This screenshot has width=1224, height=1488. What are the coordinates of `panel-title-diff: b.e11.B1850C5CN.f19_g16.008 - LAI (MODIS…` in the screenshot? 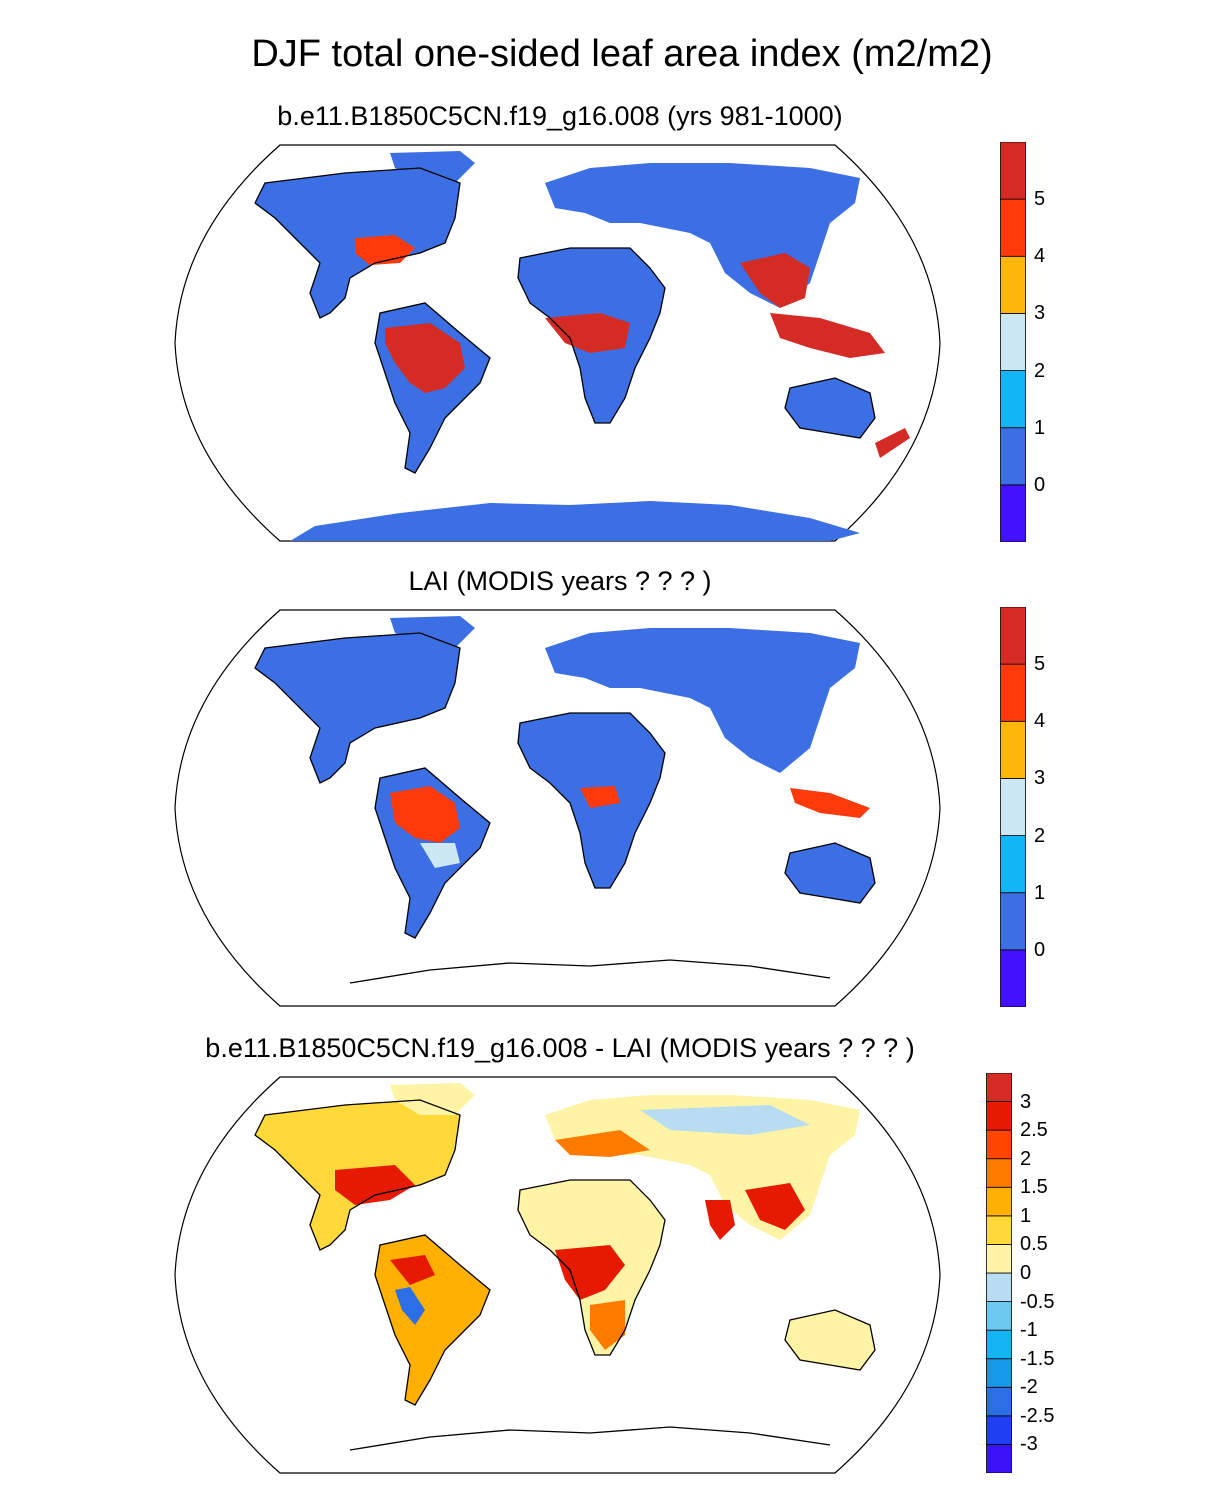 It's located at (560, 1048).